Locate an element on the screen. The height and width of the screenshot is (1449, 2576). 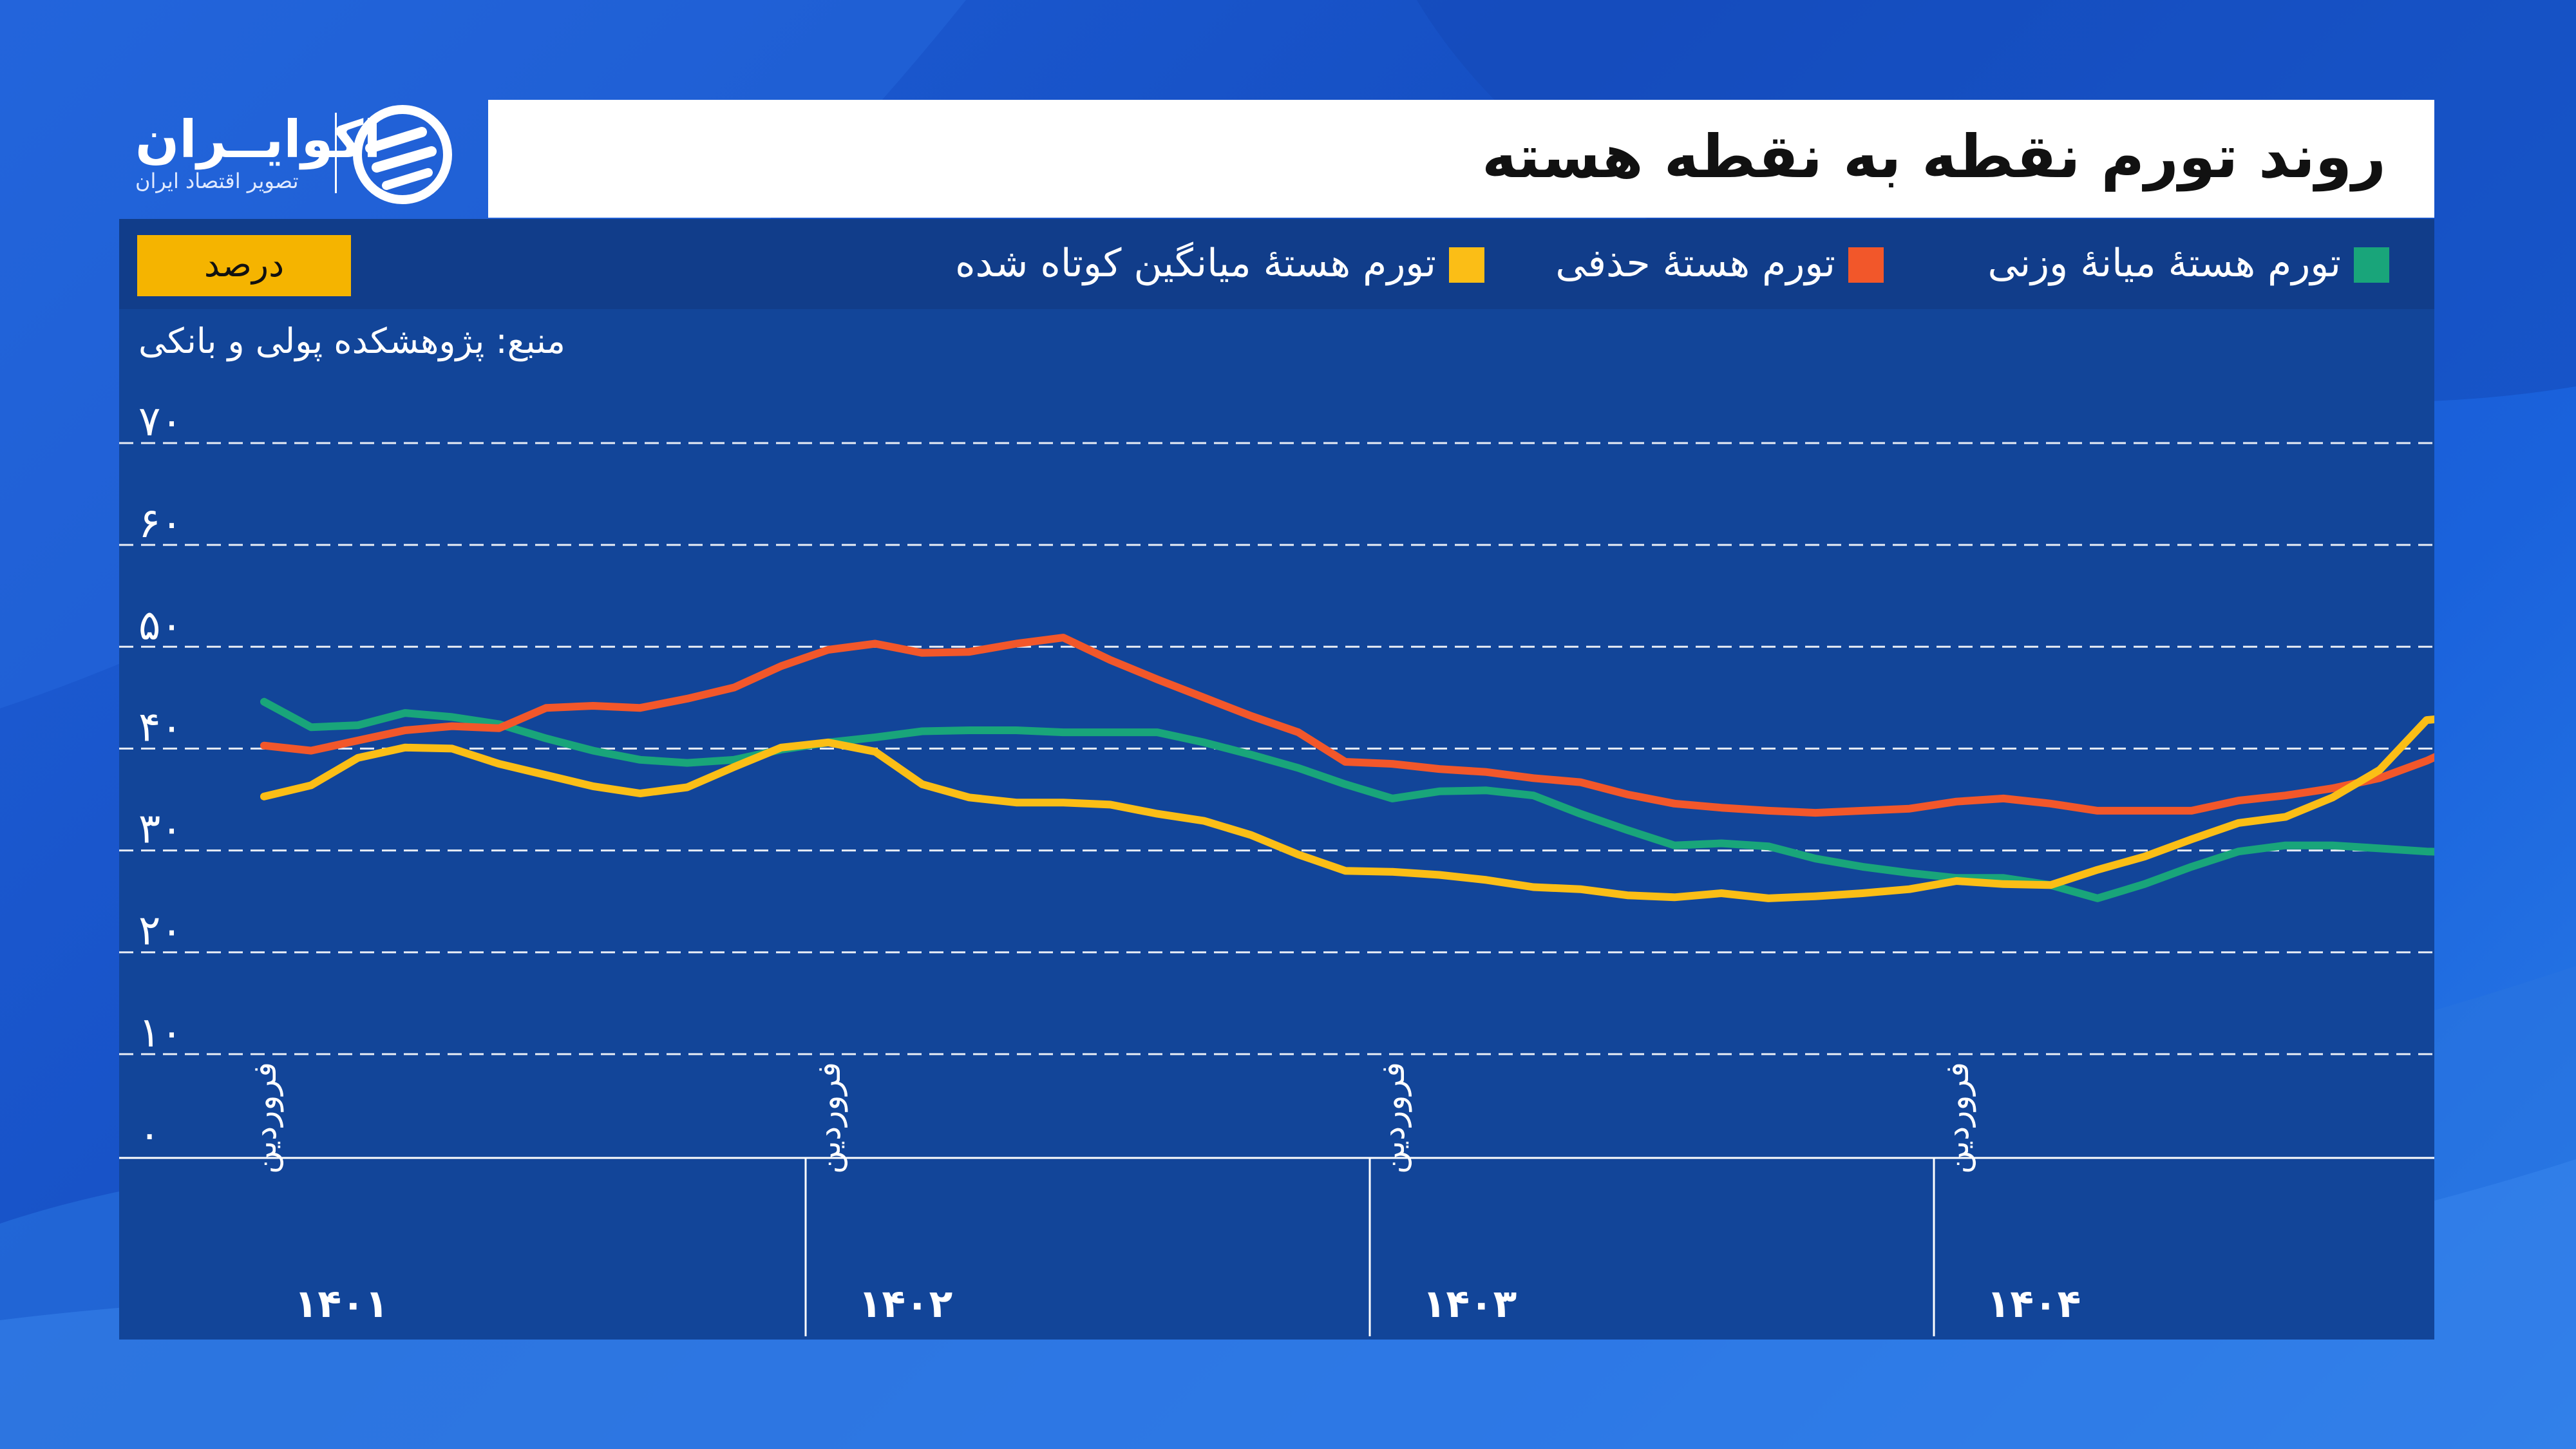
legend-item-weighted-median: تورم هستهٔ میانهٔ وزنی is located at coordinates (2157, 265).